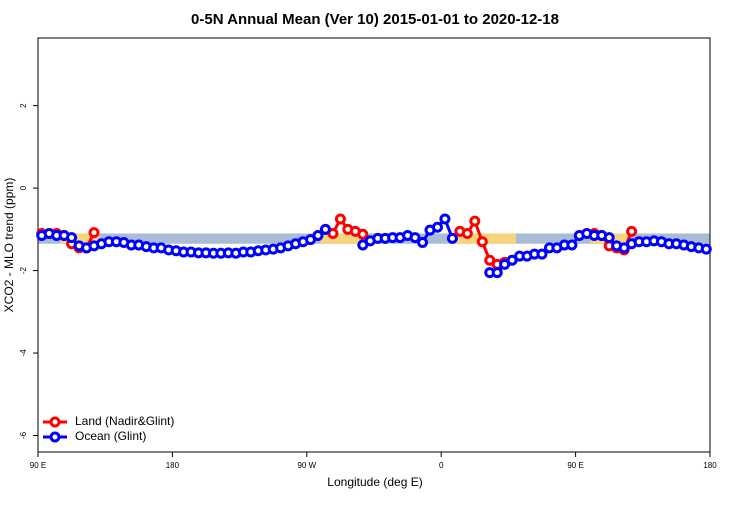  What do you see at coordinates (23, 270) in the screenshot?
I see `y-tick-label: -2` at bounding box center [23, 270].